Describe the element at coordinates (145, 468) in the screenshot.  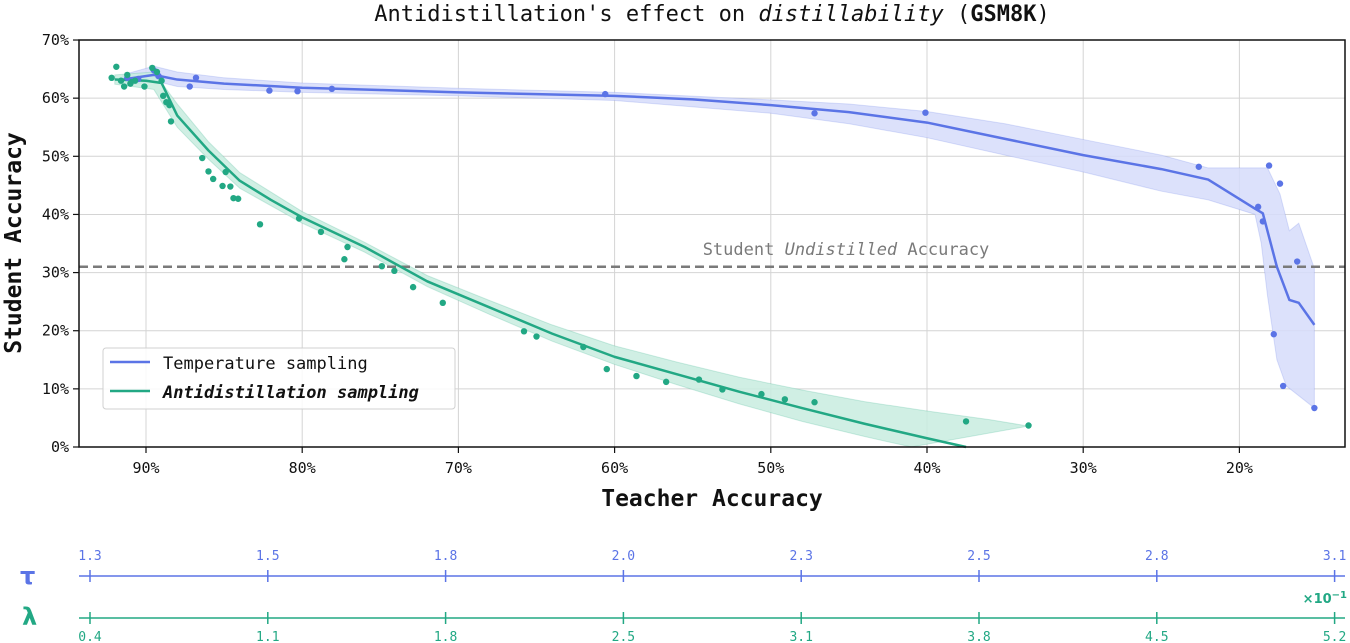
I see `x-tick-label: 90%` at that location.